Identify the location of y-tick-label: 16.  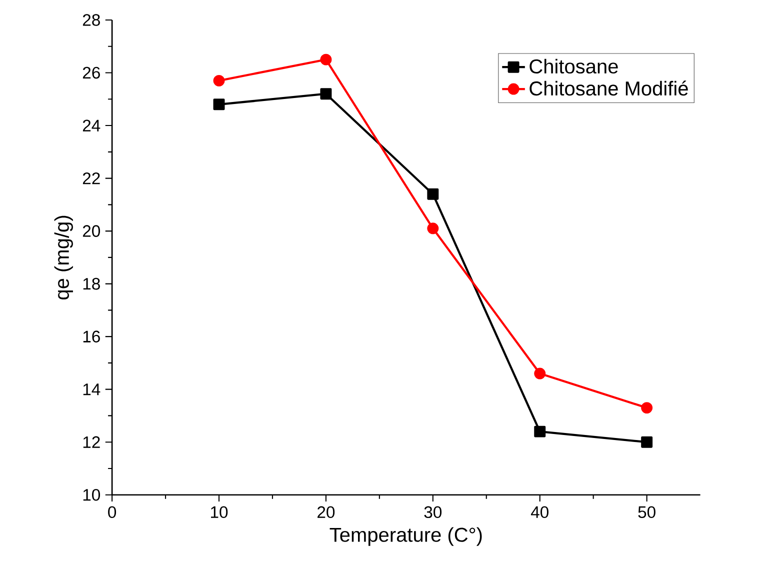
(91, 336).